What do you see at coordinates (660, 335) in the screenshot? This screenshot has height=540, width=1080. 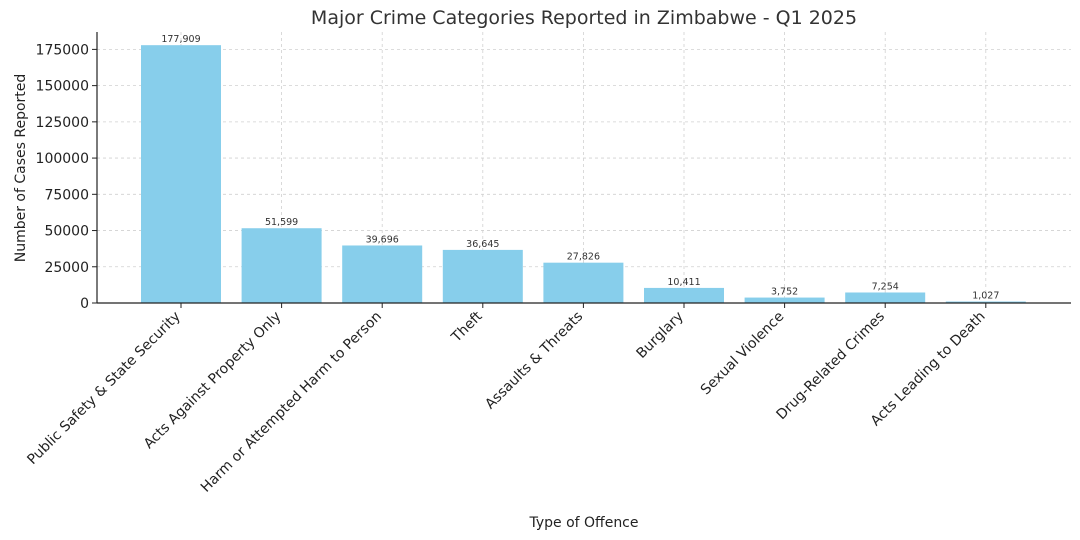 I see `x-tick-label: Burglary` at bounding box center [660, 335].